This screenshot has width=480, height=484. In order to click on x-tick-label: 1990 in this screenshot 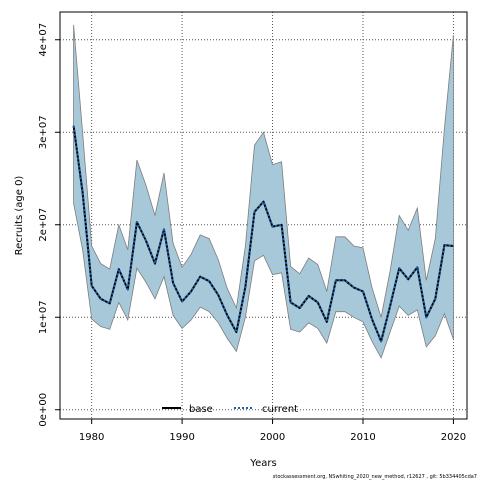, I will do `click(181, 437)`.